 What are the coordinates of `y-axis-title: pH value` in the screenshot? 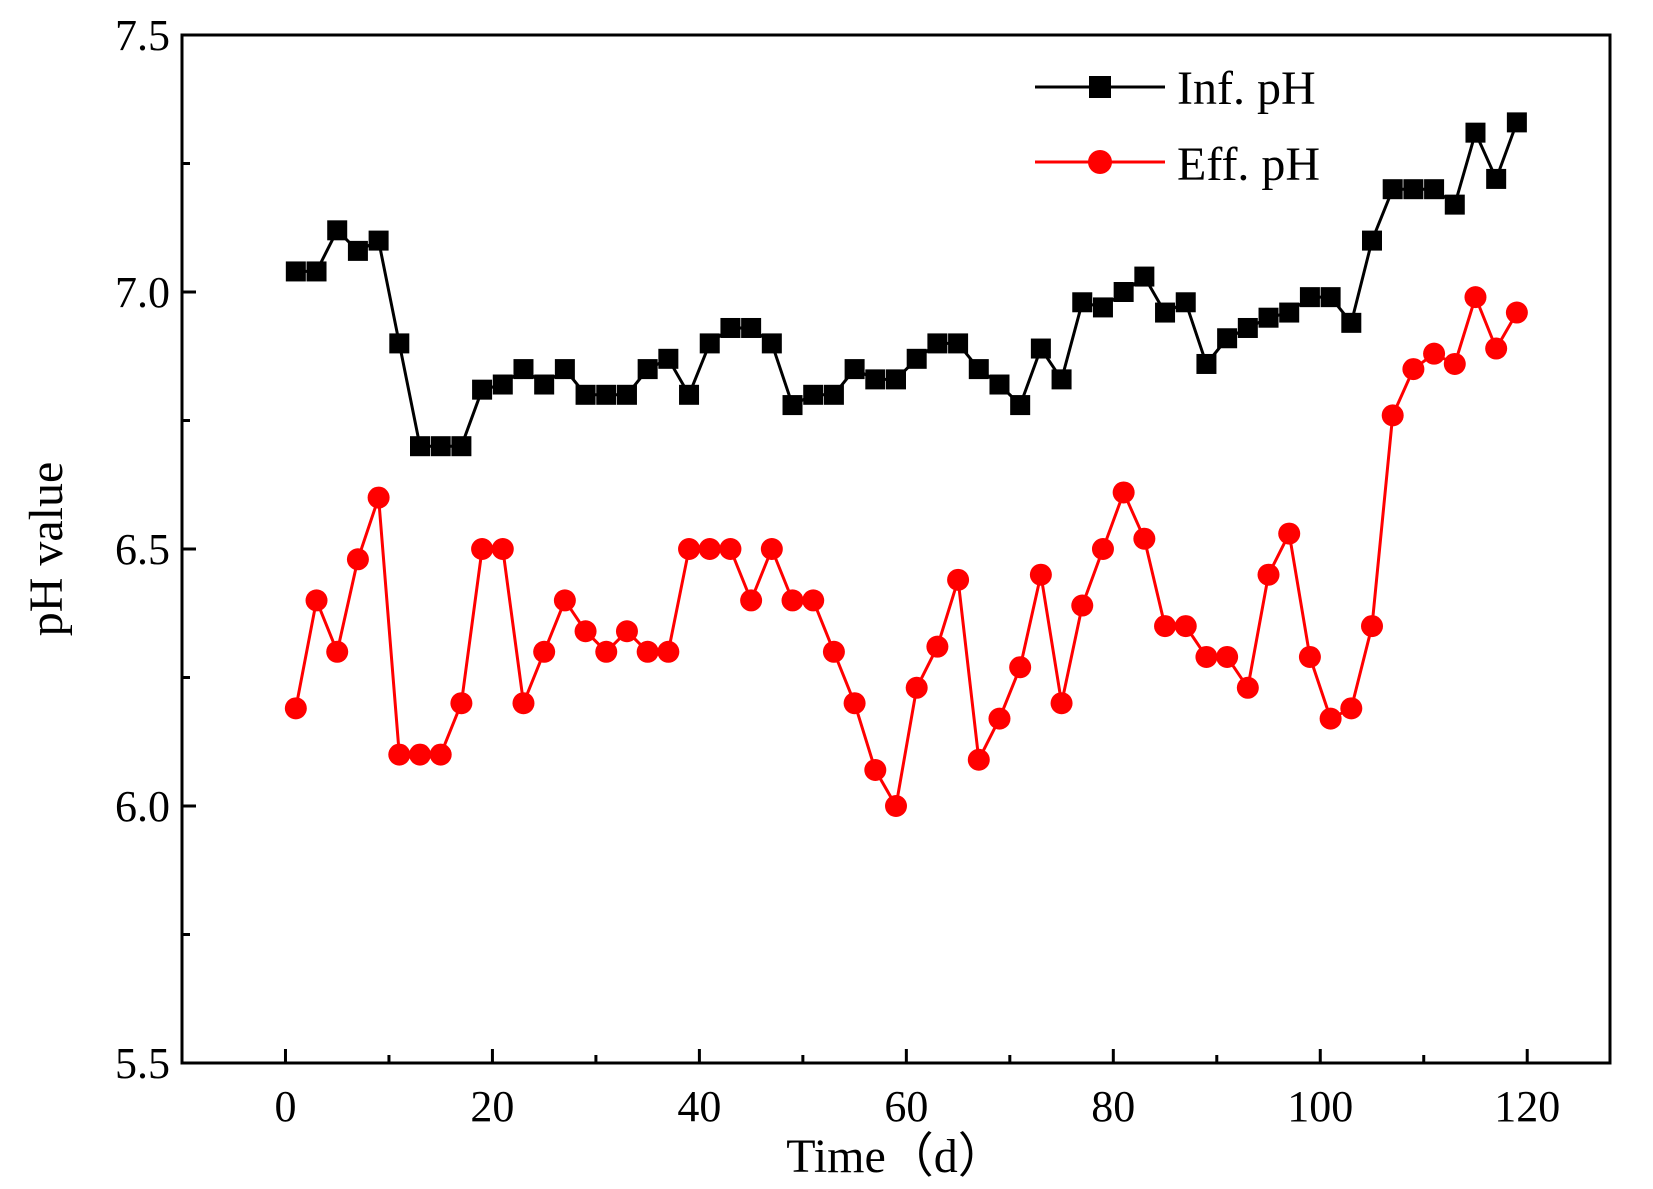 It's located at (46, 549).